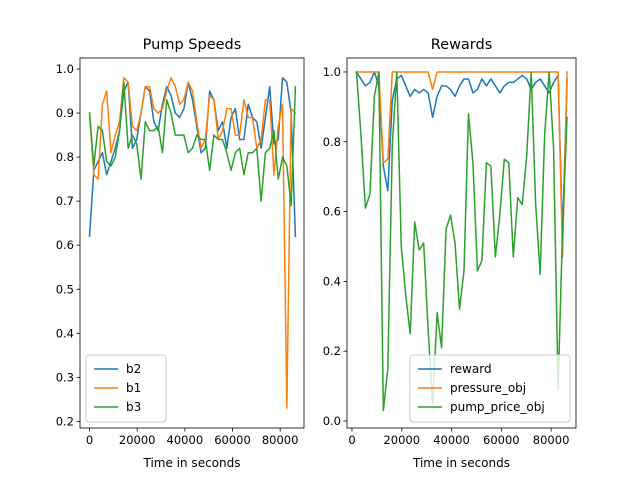 The width and height of the screenshot is (640, 485). Describe the element at coordinates (192, 45) in the screenshot. I see `chart-title: Pump Speeds` at that location.